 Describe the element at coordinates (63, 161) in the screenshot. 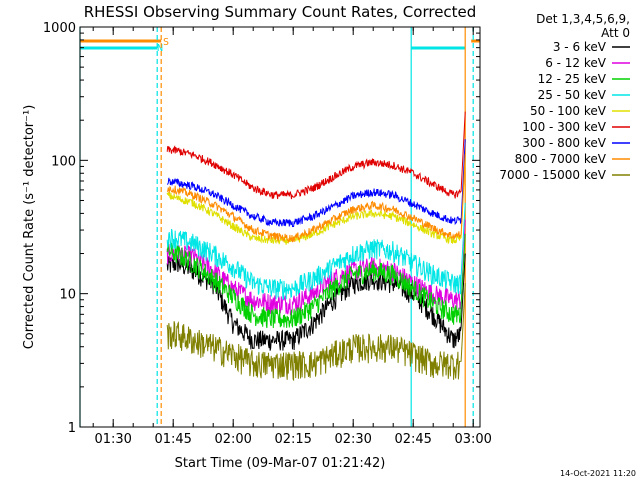

I see `y-tick-label: 100` at that location.